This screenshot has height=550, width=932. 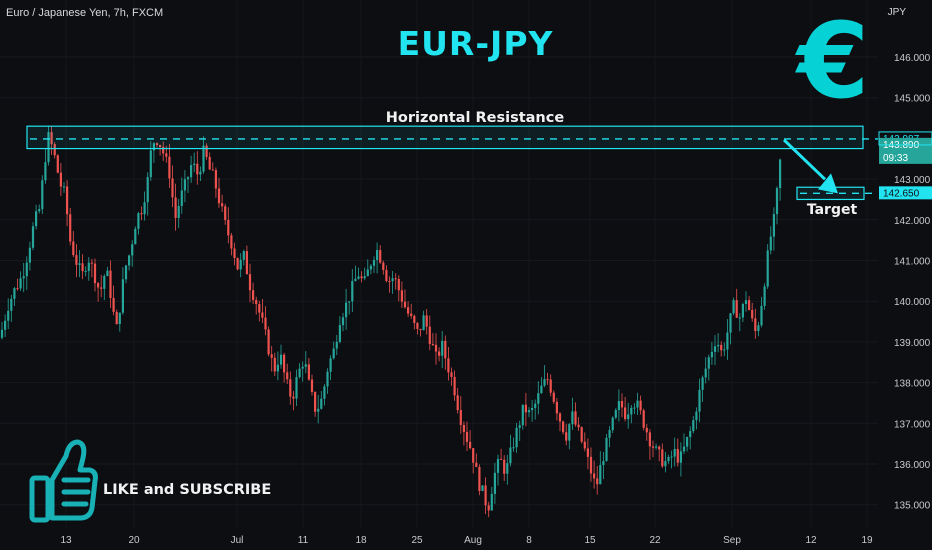 I want to click on svg-text: 142.650, so click(x=901, y=193).